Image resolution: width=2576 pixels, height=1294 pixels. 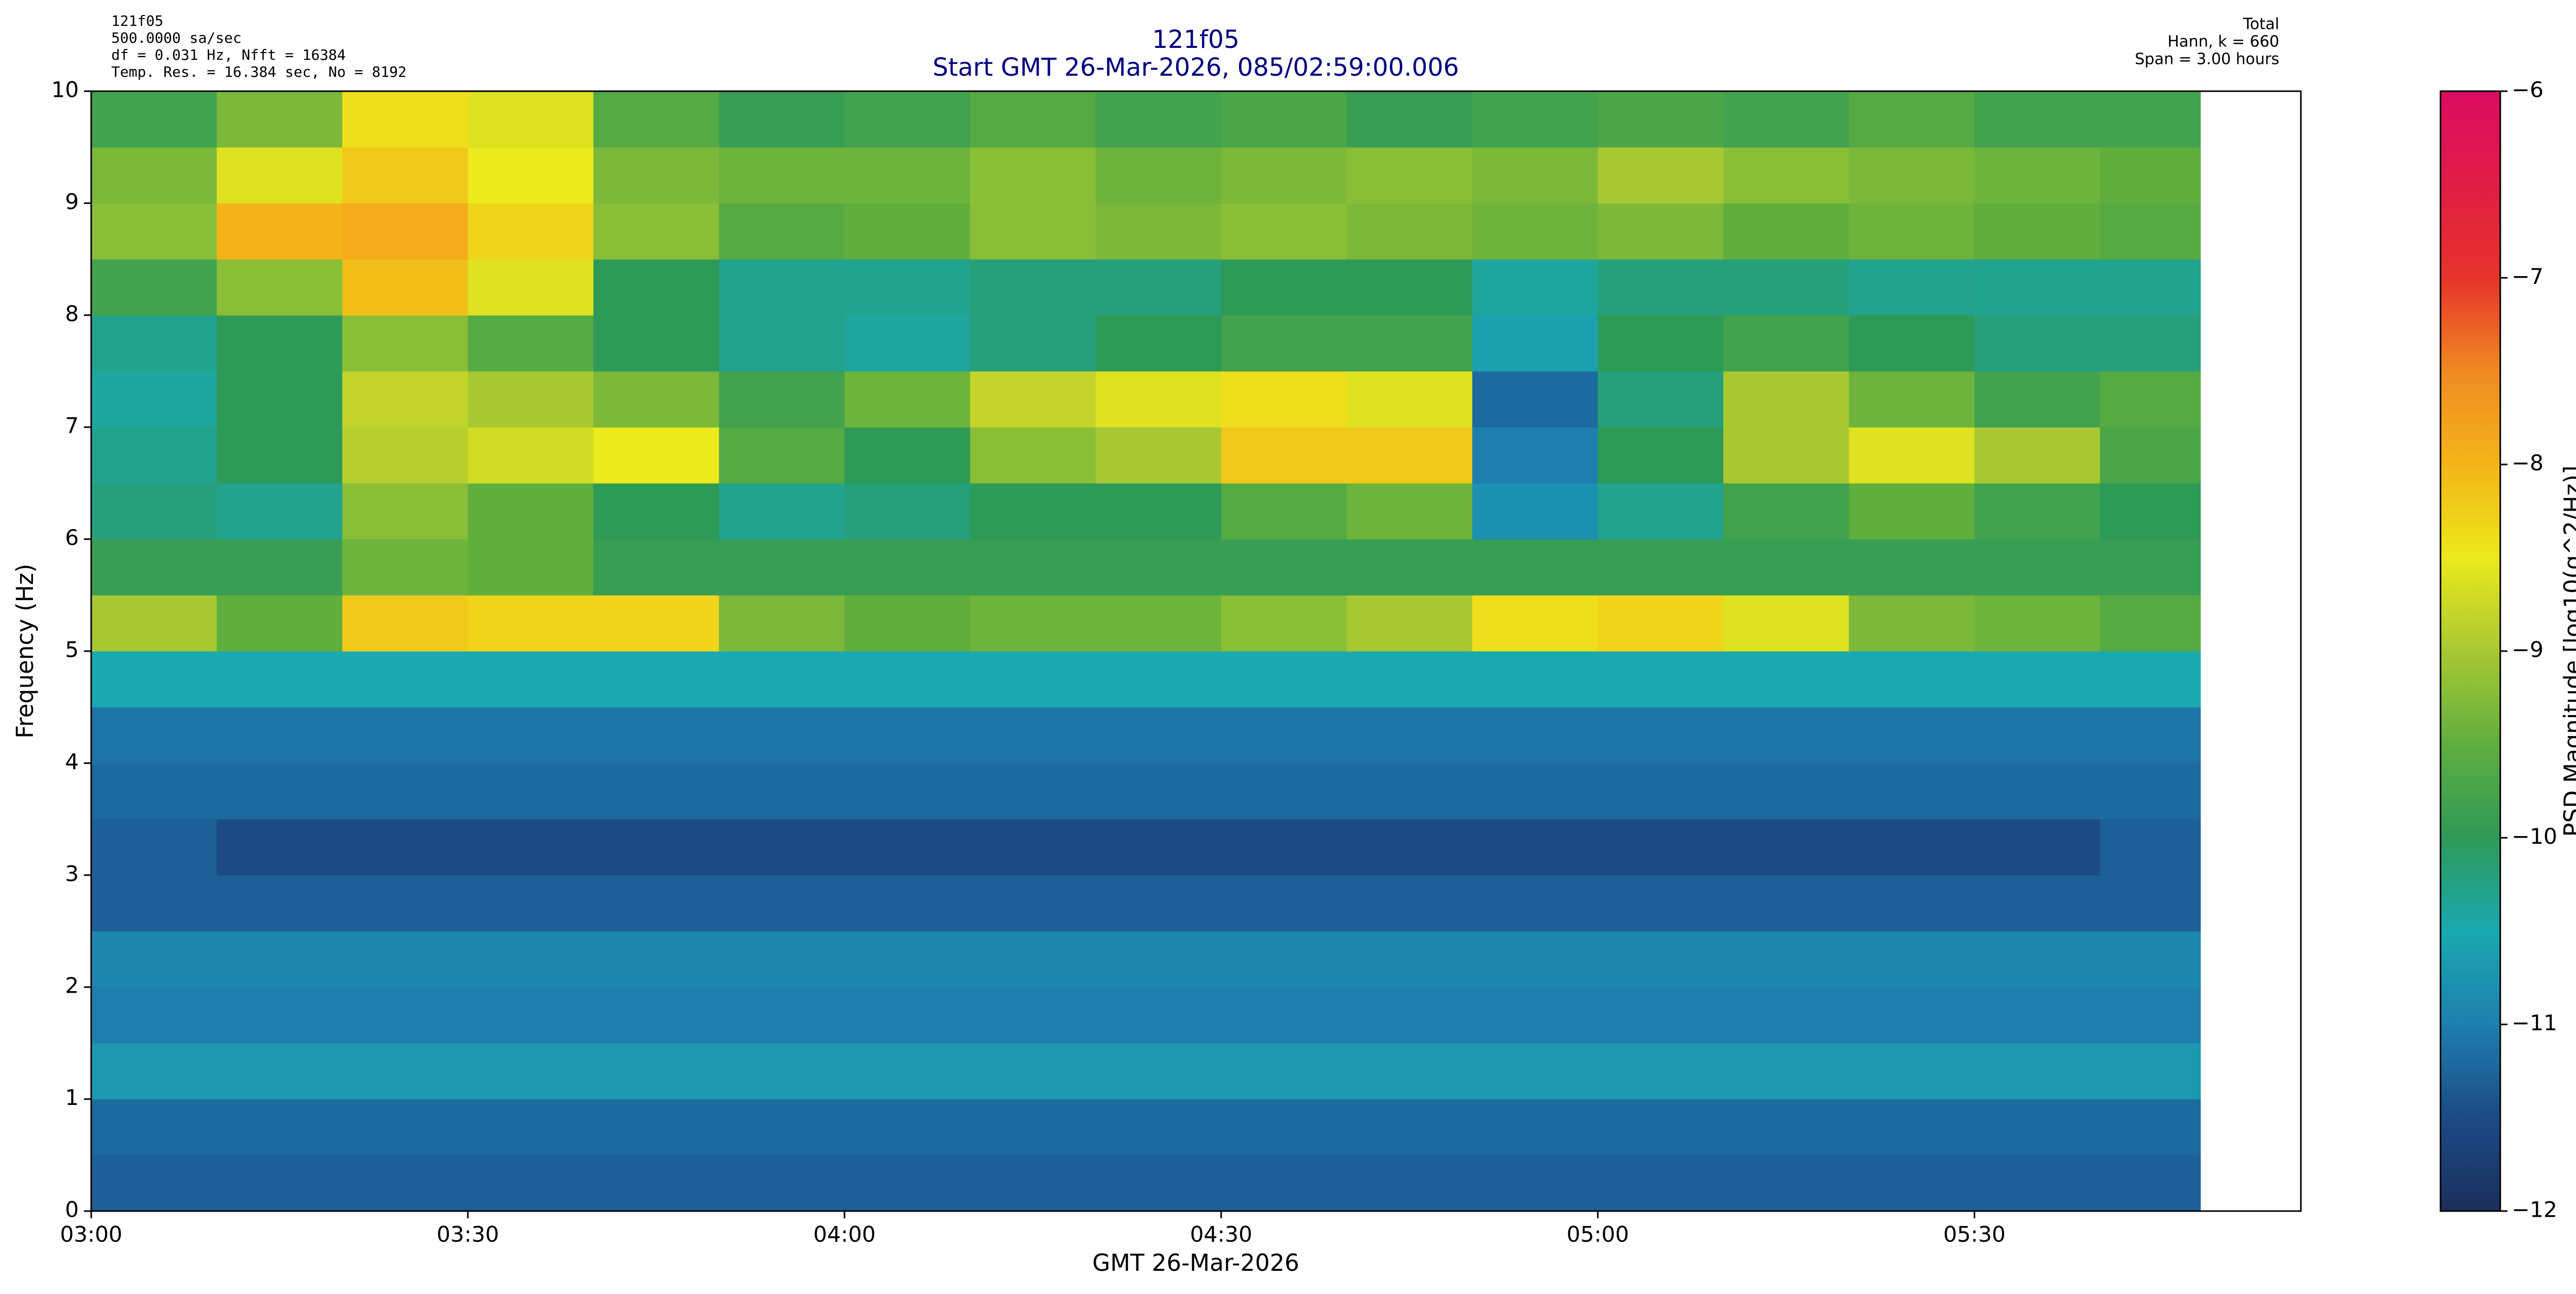 What do you see at coordinates (1221, 1234) in the screenshot?
I see `x-tick-label: 04:30` at bounding box center [1221, 1234].